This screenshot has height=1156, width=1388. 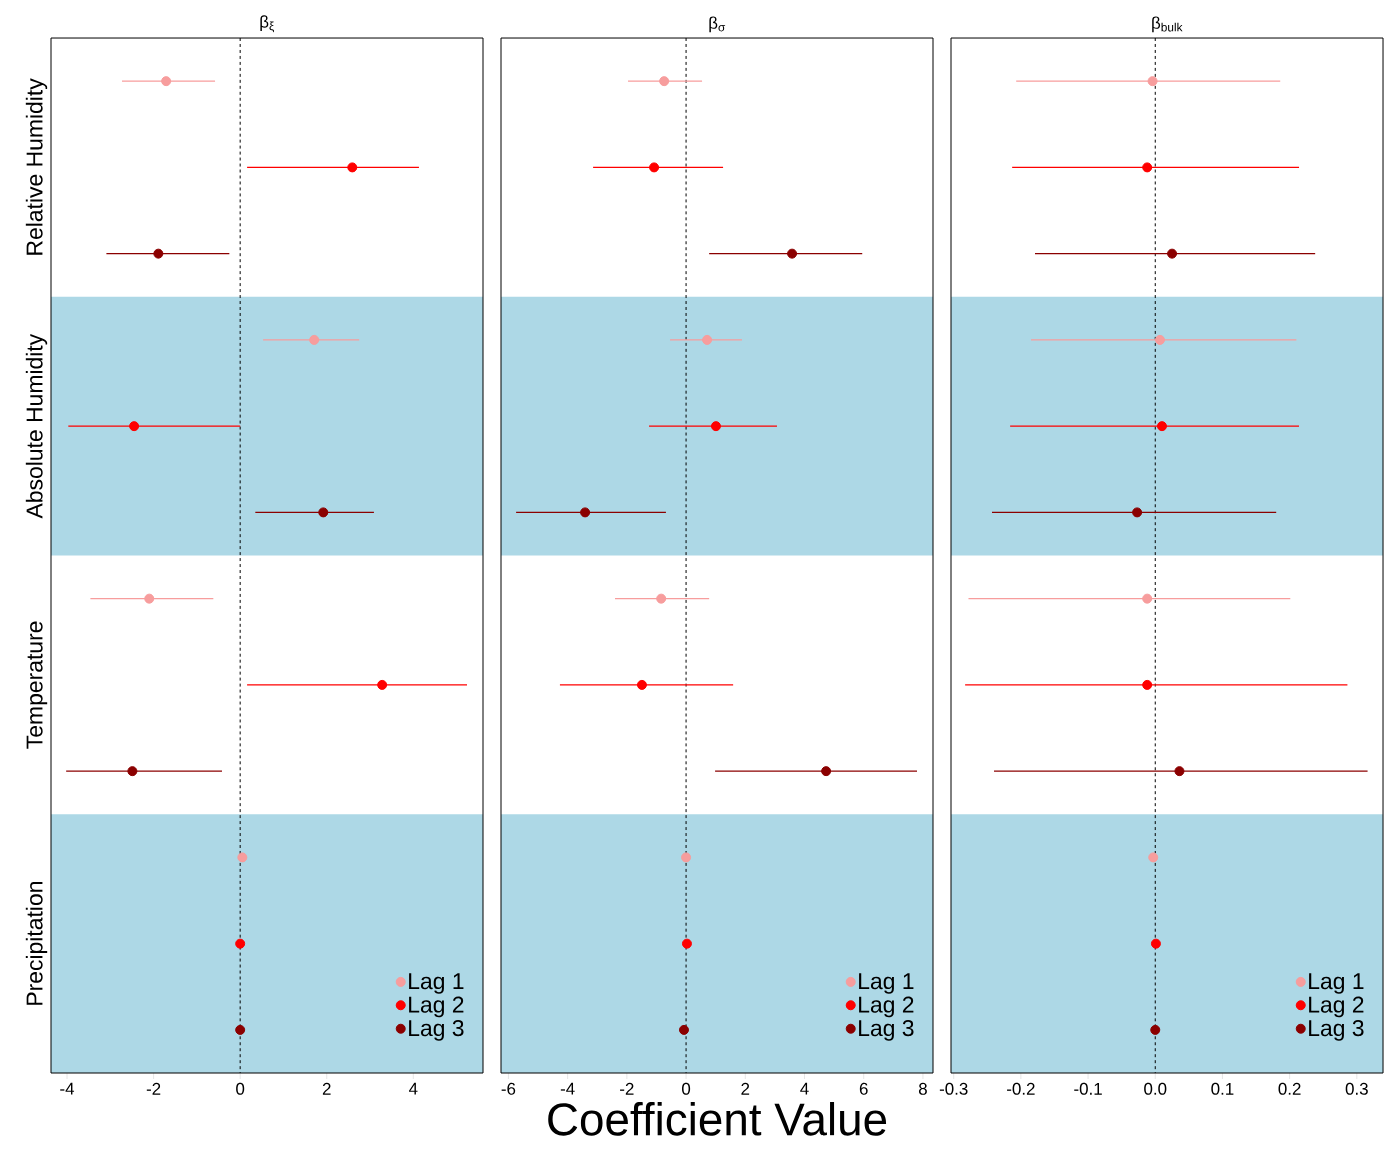 I want to click on x-tick-label: 0.3, so click(x=1356, y=1088).